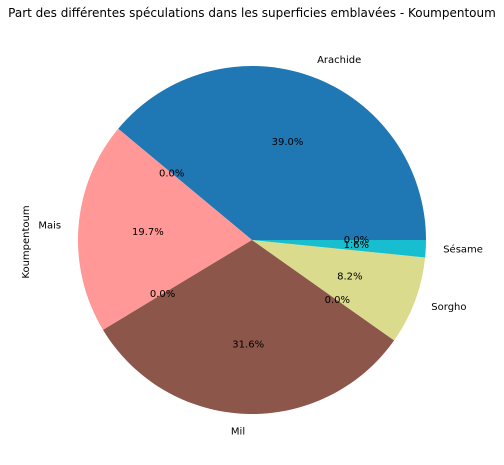  Describe the element at coordinates (339, 249) in the screenshot. I see `pie-slice-sesame` at that location.